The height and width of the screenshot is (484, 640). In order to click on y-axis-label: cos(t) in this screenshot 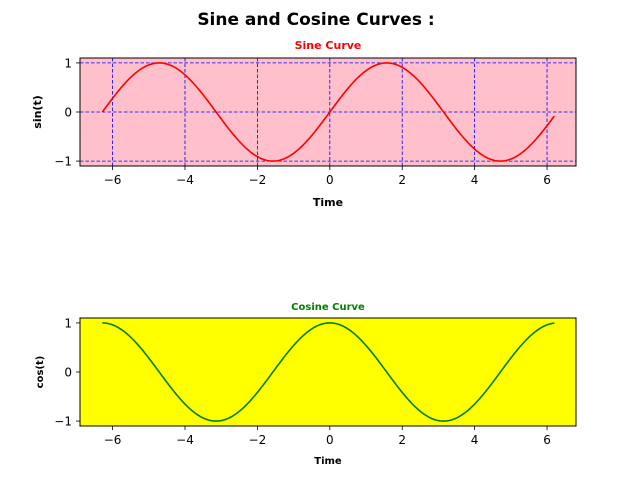, I will do `click(40, 372)`.